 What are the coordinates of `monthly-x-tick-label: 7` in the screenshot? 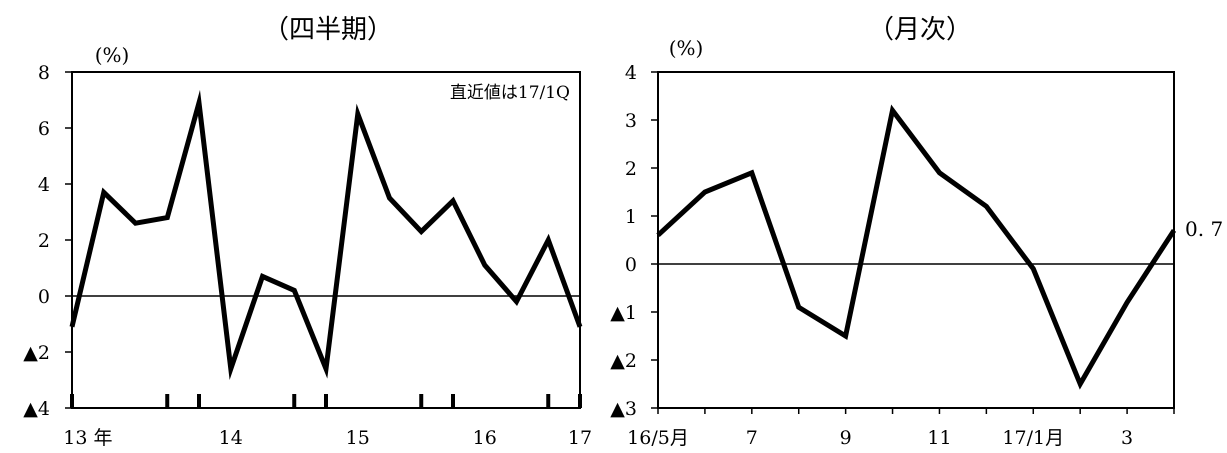 It's located at (752, 437).